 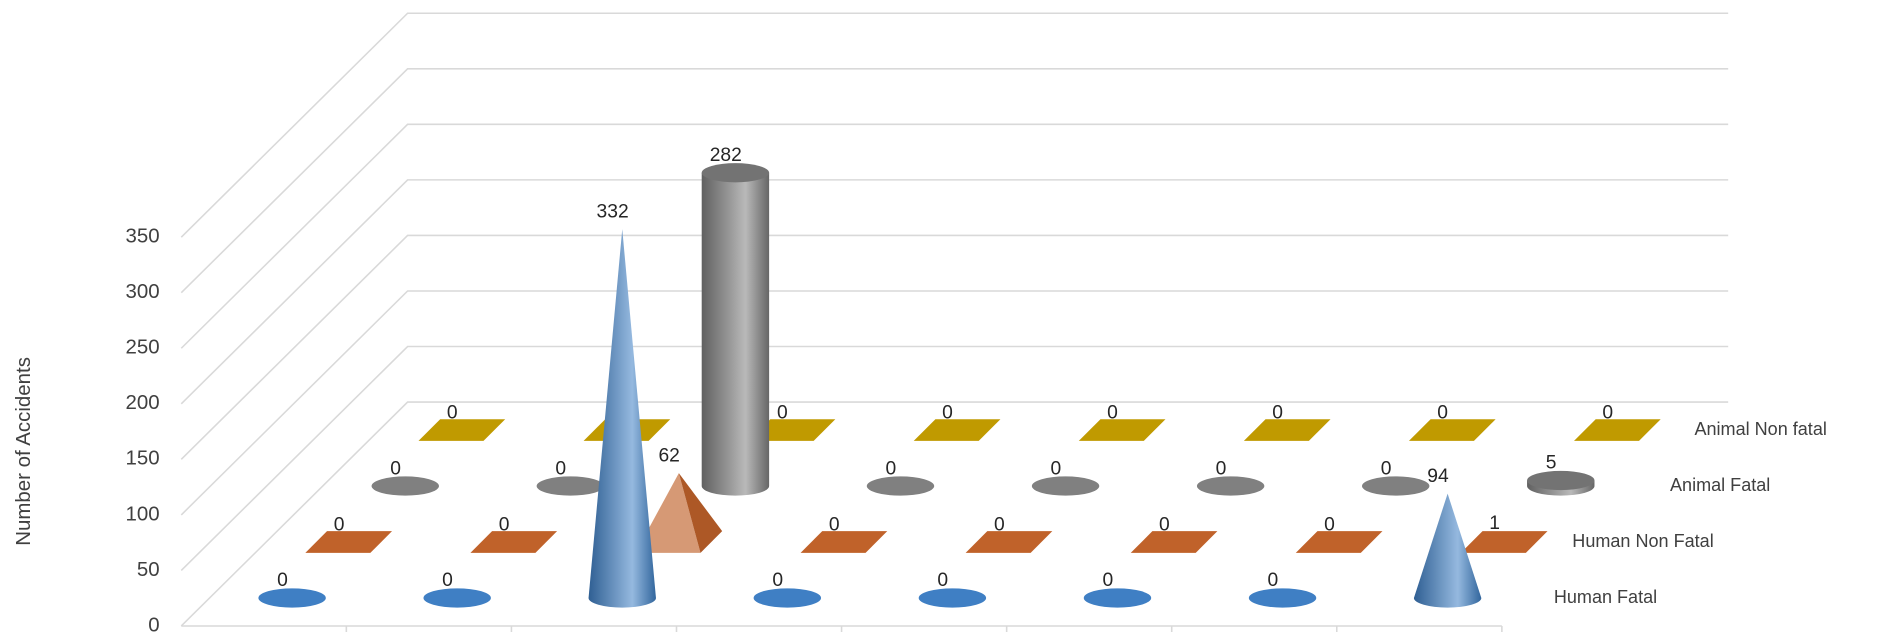 What do you see at coordinates (142, 347) in the screenshot?
I see `y-tick-label: 250` at bounding box center [142, 347].